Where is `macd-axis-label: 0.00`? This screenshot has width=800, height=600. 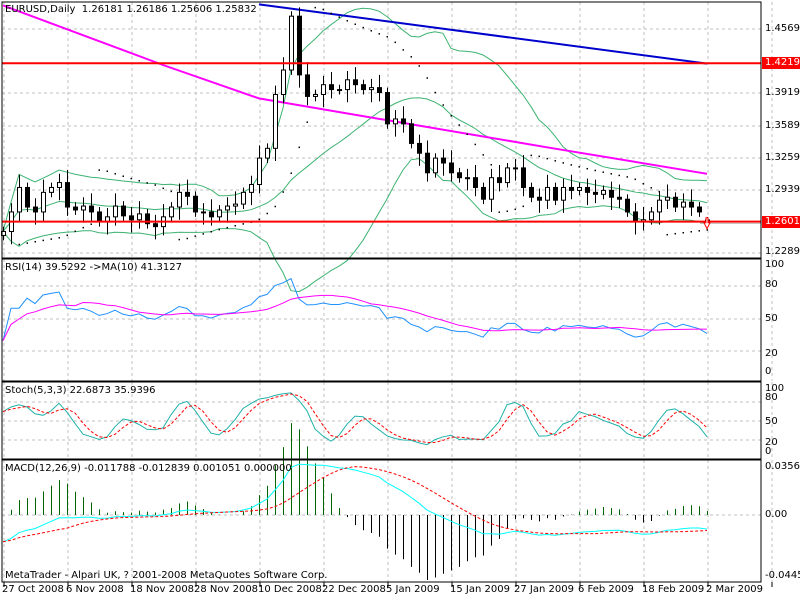
macd-axis-label: 0.00 is located at coordinates (776, 514).